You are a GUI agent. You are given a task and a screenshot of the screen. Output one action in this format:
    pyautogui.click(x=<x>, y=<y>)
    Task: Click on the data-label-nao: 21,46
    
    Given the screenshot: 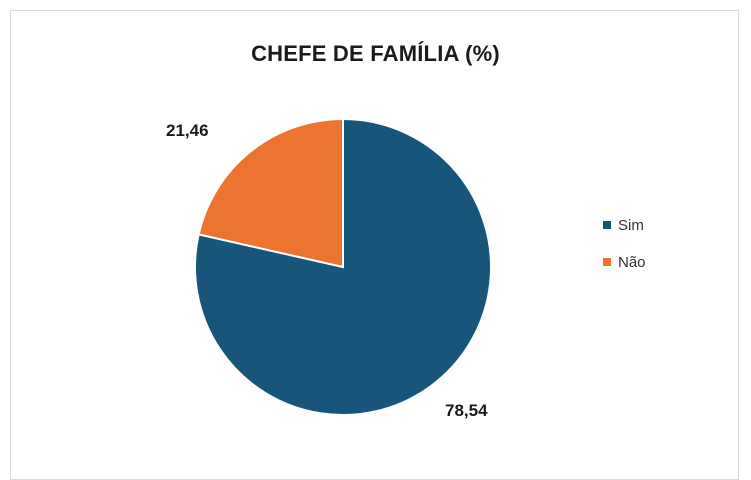 What is the action you would take?
    pyautogui.click(x=187, y=130)
    